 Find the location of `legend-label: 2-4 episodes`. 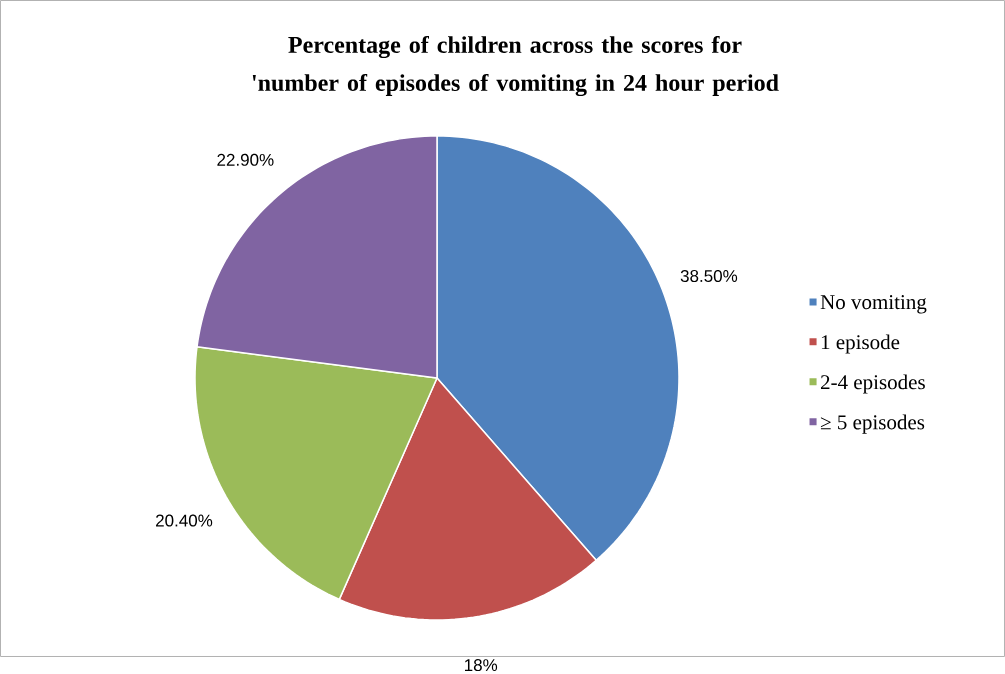

legend-label: 2-4 episodes is located at coordinates (873, 384).